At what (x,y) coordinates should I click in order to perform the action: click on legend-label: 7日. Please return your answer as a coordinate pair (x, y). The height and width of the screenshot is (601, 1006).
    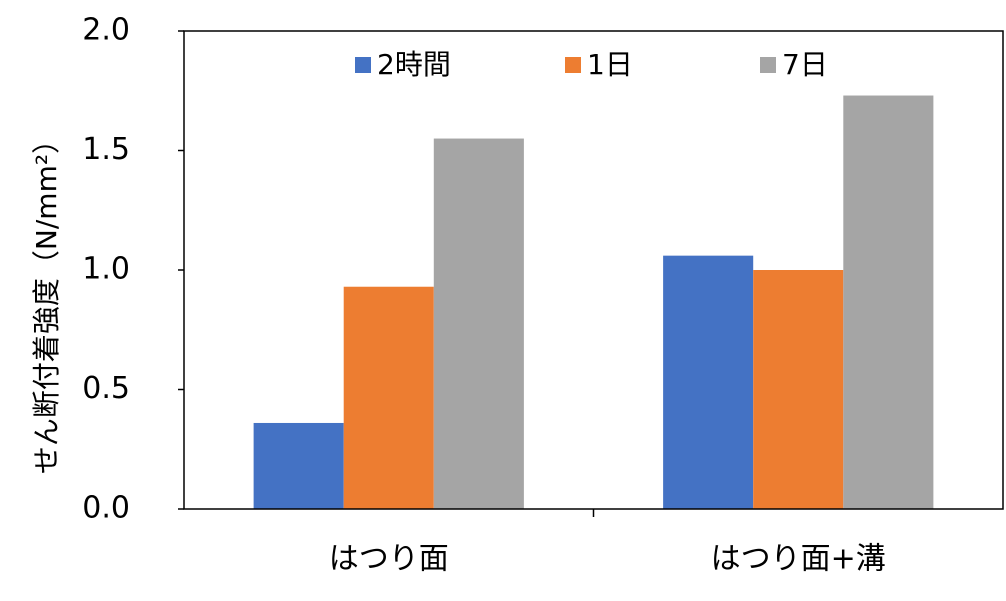
    Looking at the image, I should click on (805, 64).